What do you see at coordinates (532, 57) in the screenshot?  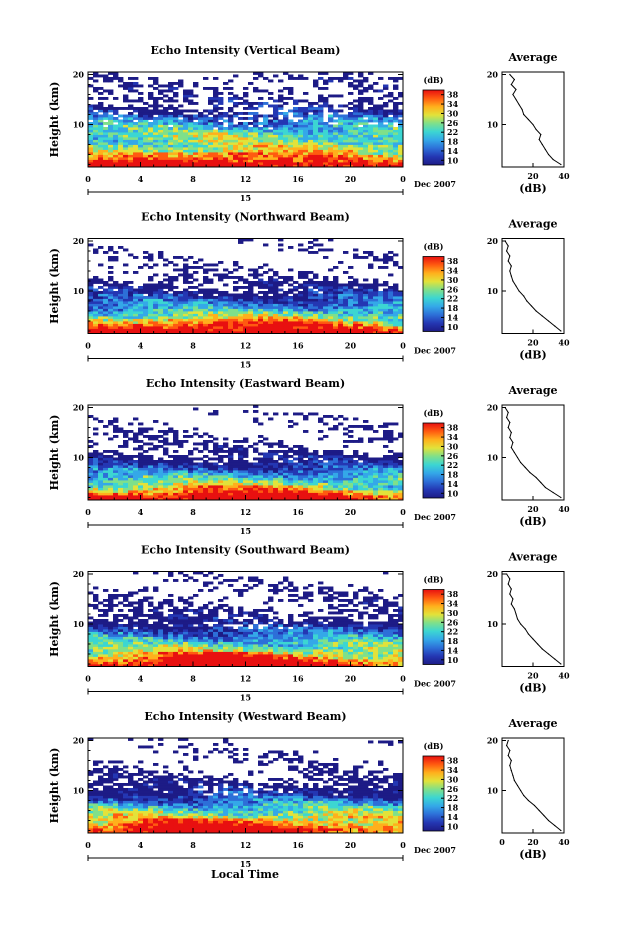 I see `average-title: Average` at bounding box center [532, 57].